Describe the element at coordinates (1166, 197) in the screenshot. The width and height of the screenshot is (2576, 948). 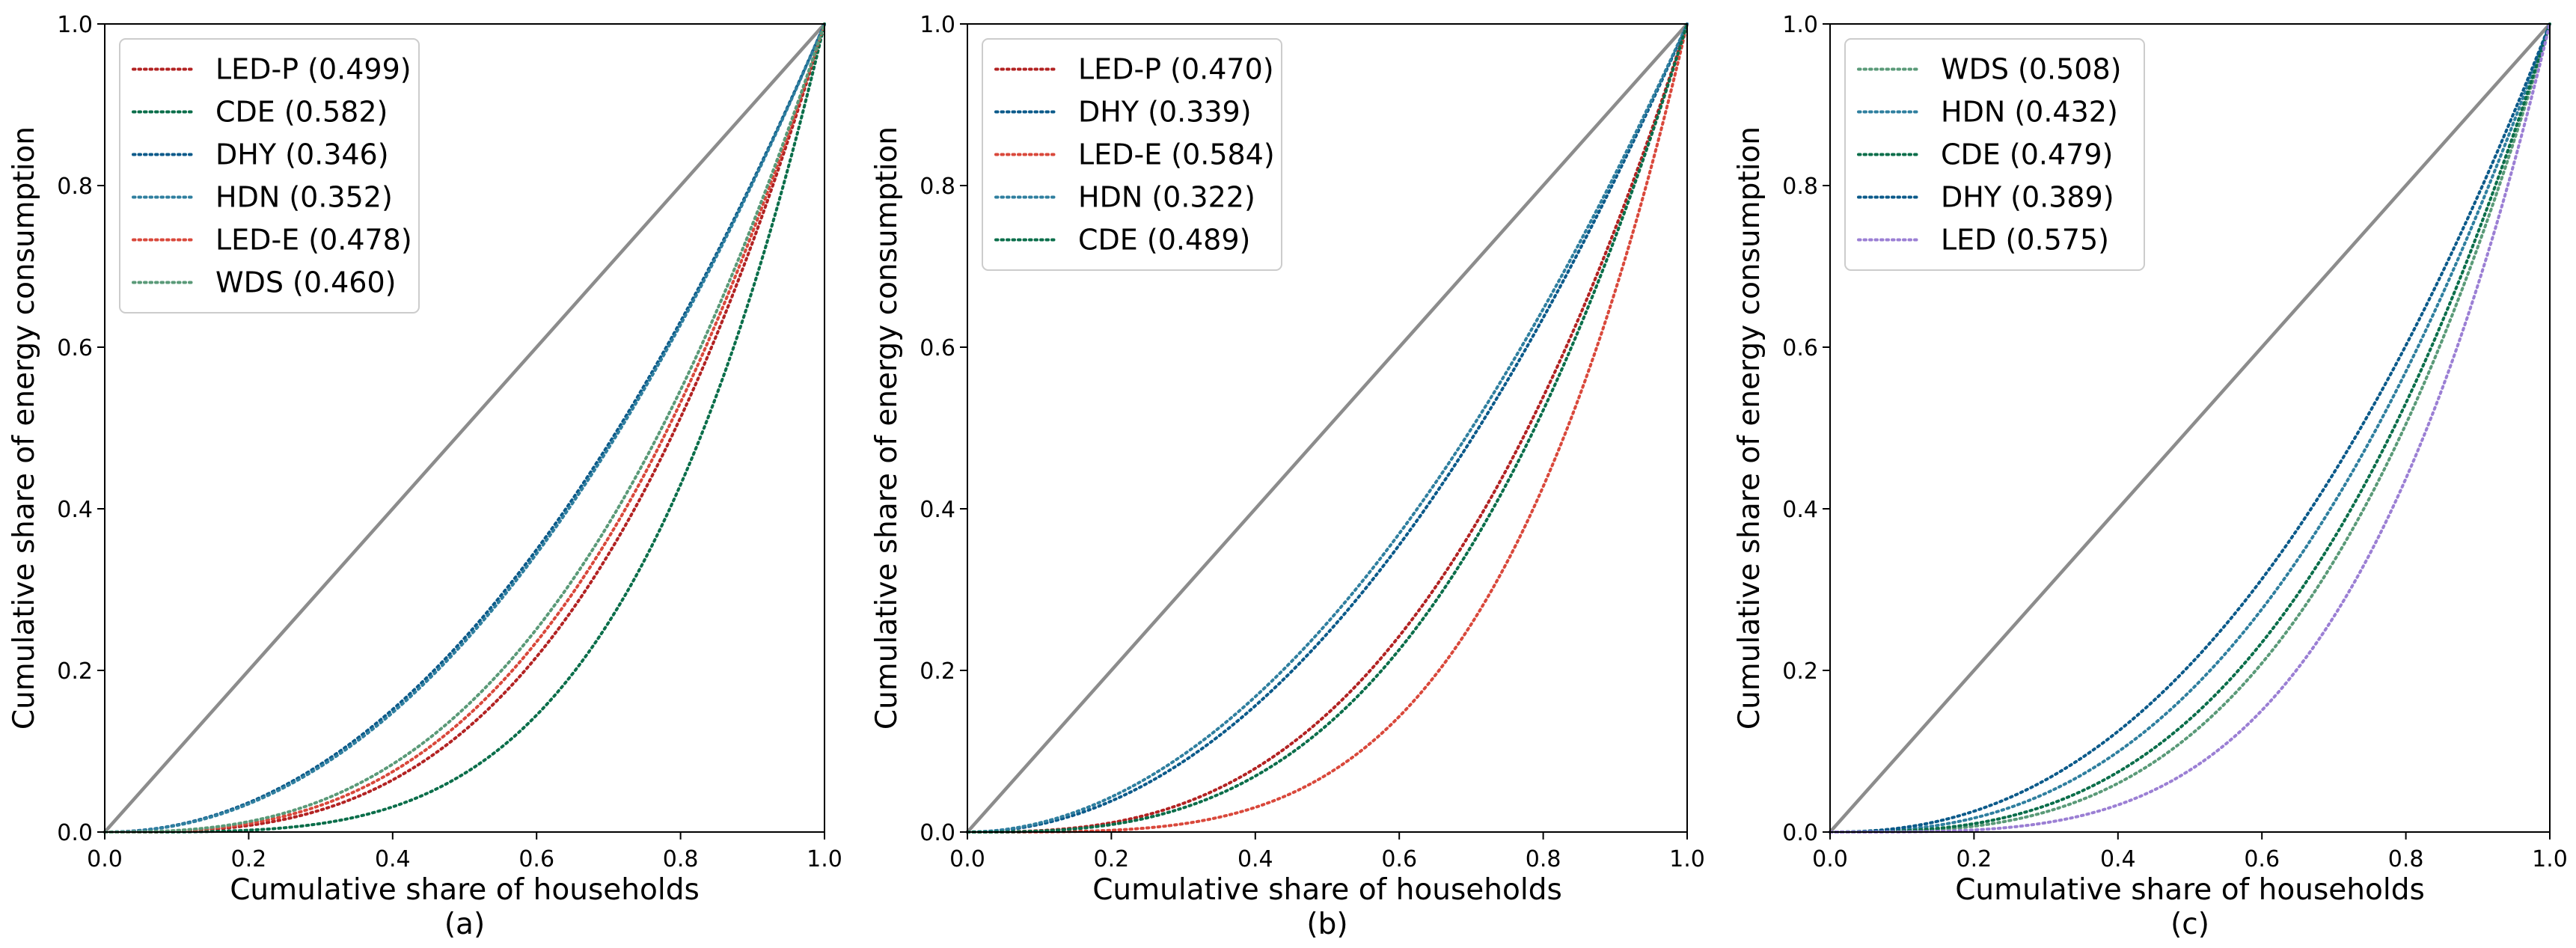
I see `legend-entry-label: HDN (0.322)` at that location.